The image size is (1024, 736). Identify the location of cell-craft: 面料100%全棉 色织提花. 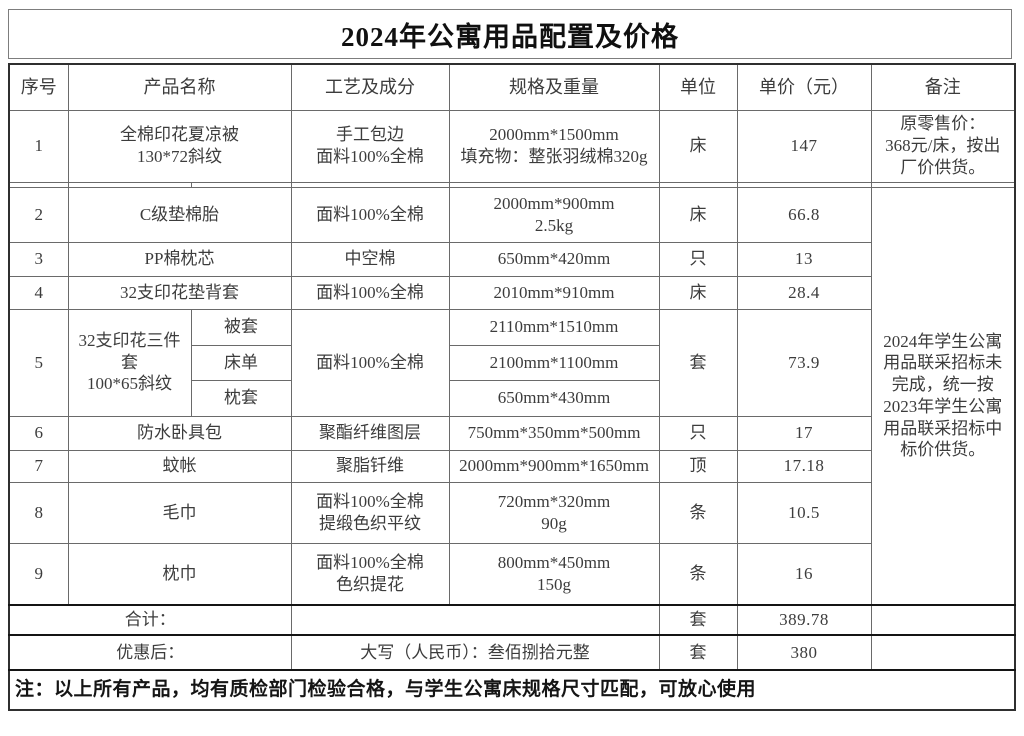
(370, 574).